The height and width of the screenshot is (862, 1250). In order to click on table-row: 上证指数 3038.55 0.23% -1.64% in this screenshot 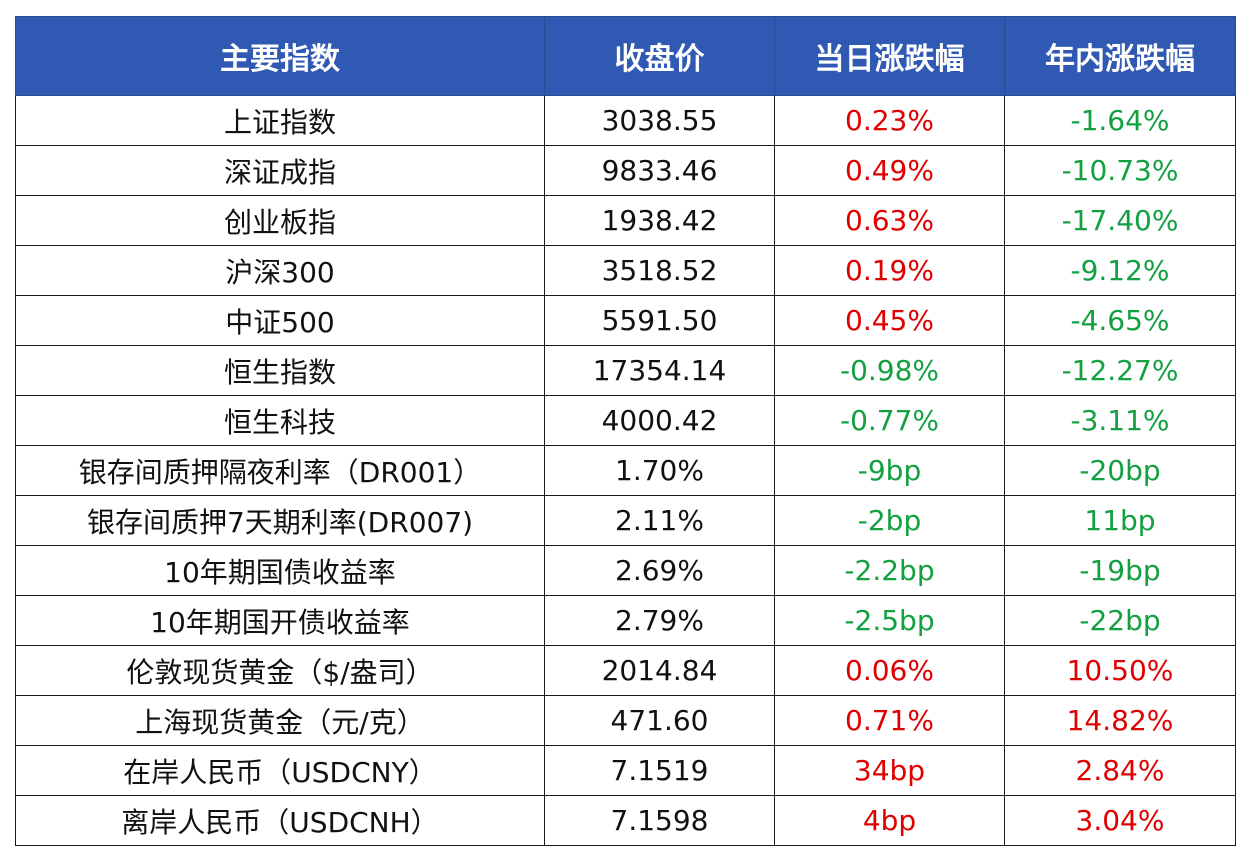, I will do `click(625, 120)`.